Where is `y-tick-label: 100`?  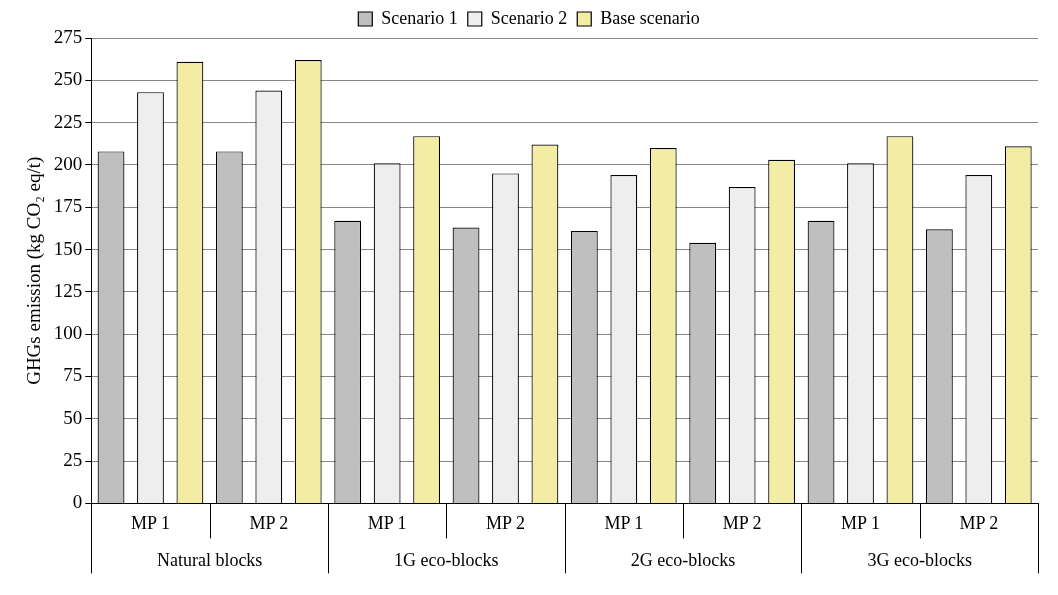
y-tick-label: 100 is located at coordinates (68, 333).